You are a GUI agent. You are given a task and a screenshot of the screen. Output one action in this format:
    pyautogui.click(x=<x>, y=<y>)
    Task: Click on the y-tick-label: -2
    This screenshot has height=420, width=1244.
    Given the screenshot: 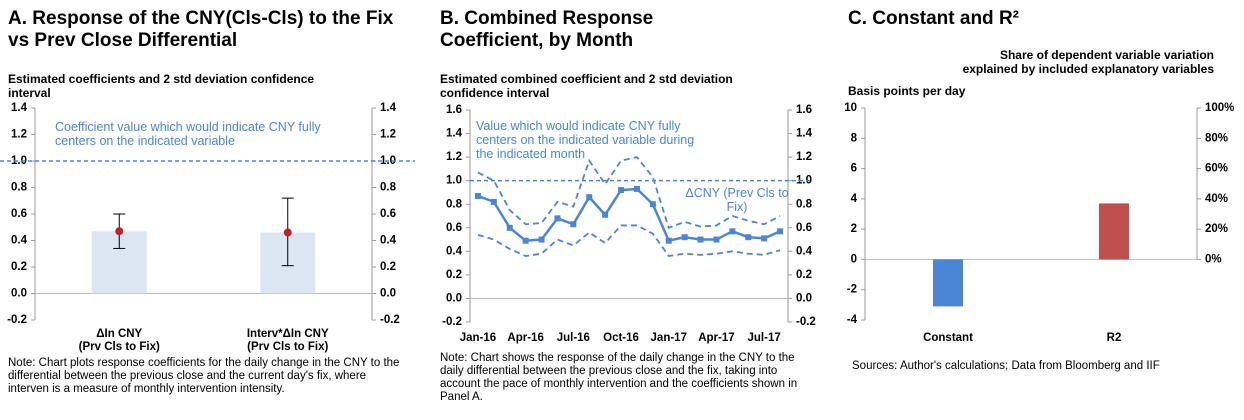 What is the action you would take?
    pyautogui.click(x=852, y=290)
    